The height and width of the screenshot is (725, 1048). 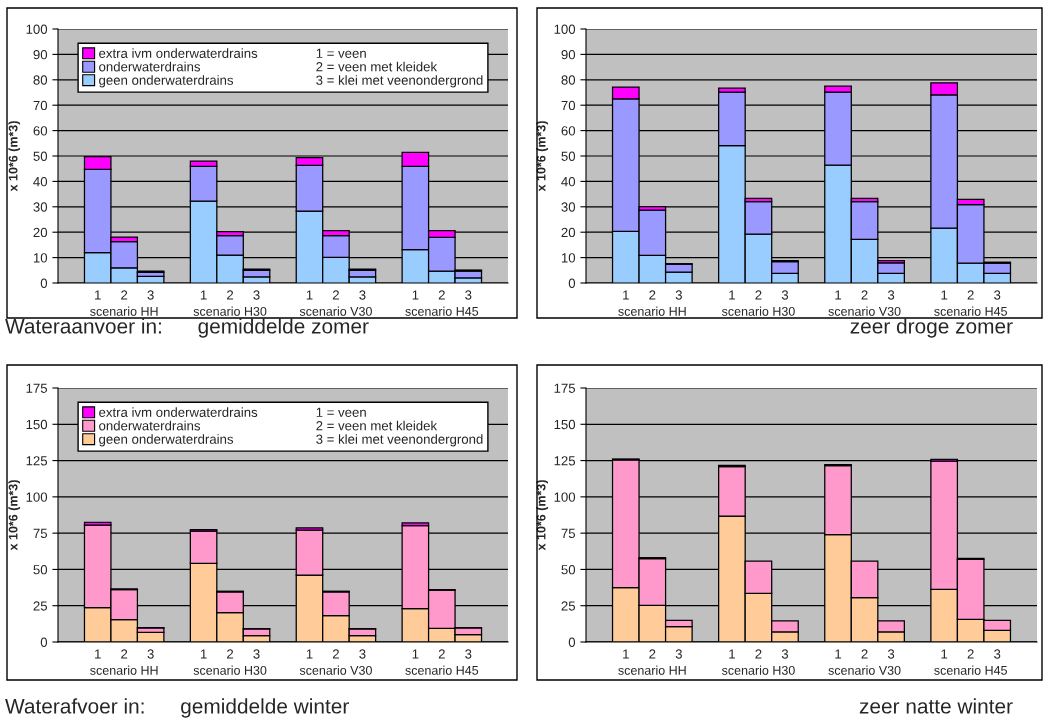 I want to click on x-axis-title: zeer droge zomer, so click(x=931, y=328).